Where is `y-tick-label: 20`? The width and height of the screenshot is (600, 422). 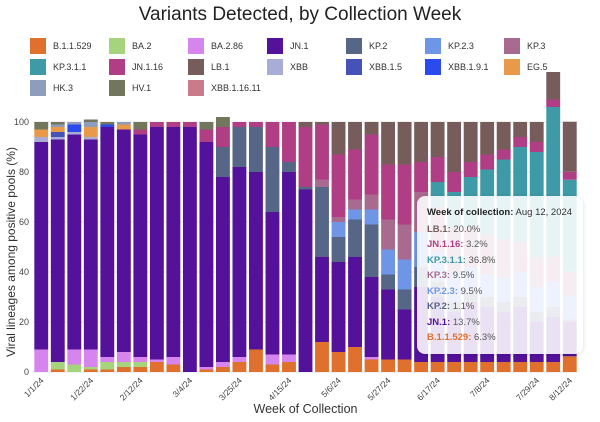 y-tick-label: 20 is located at coordinates (24, 322).